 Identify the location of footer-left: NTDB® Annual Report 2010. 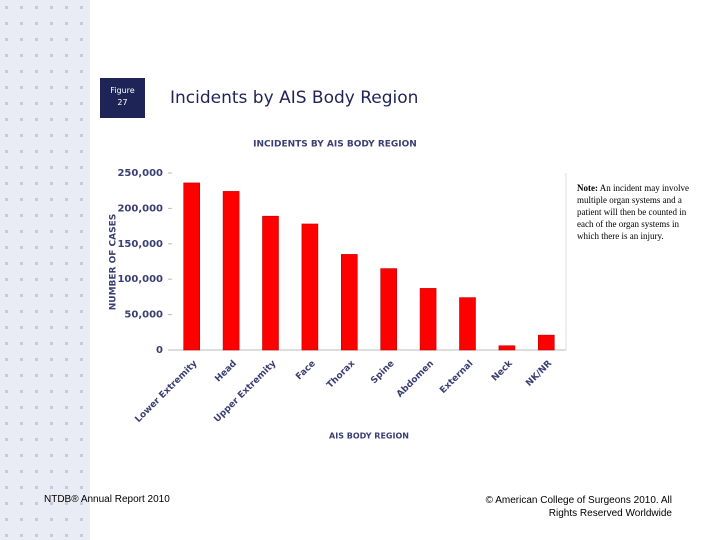
(107, 499).